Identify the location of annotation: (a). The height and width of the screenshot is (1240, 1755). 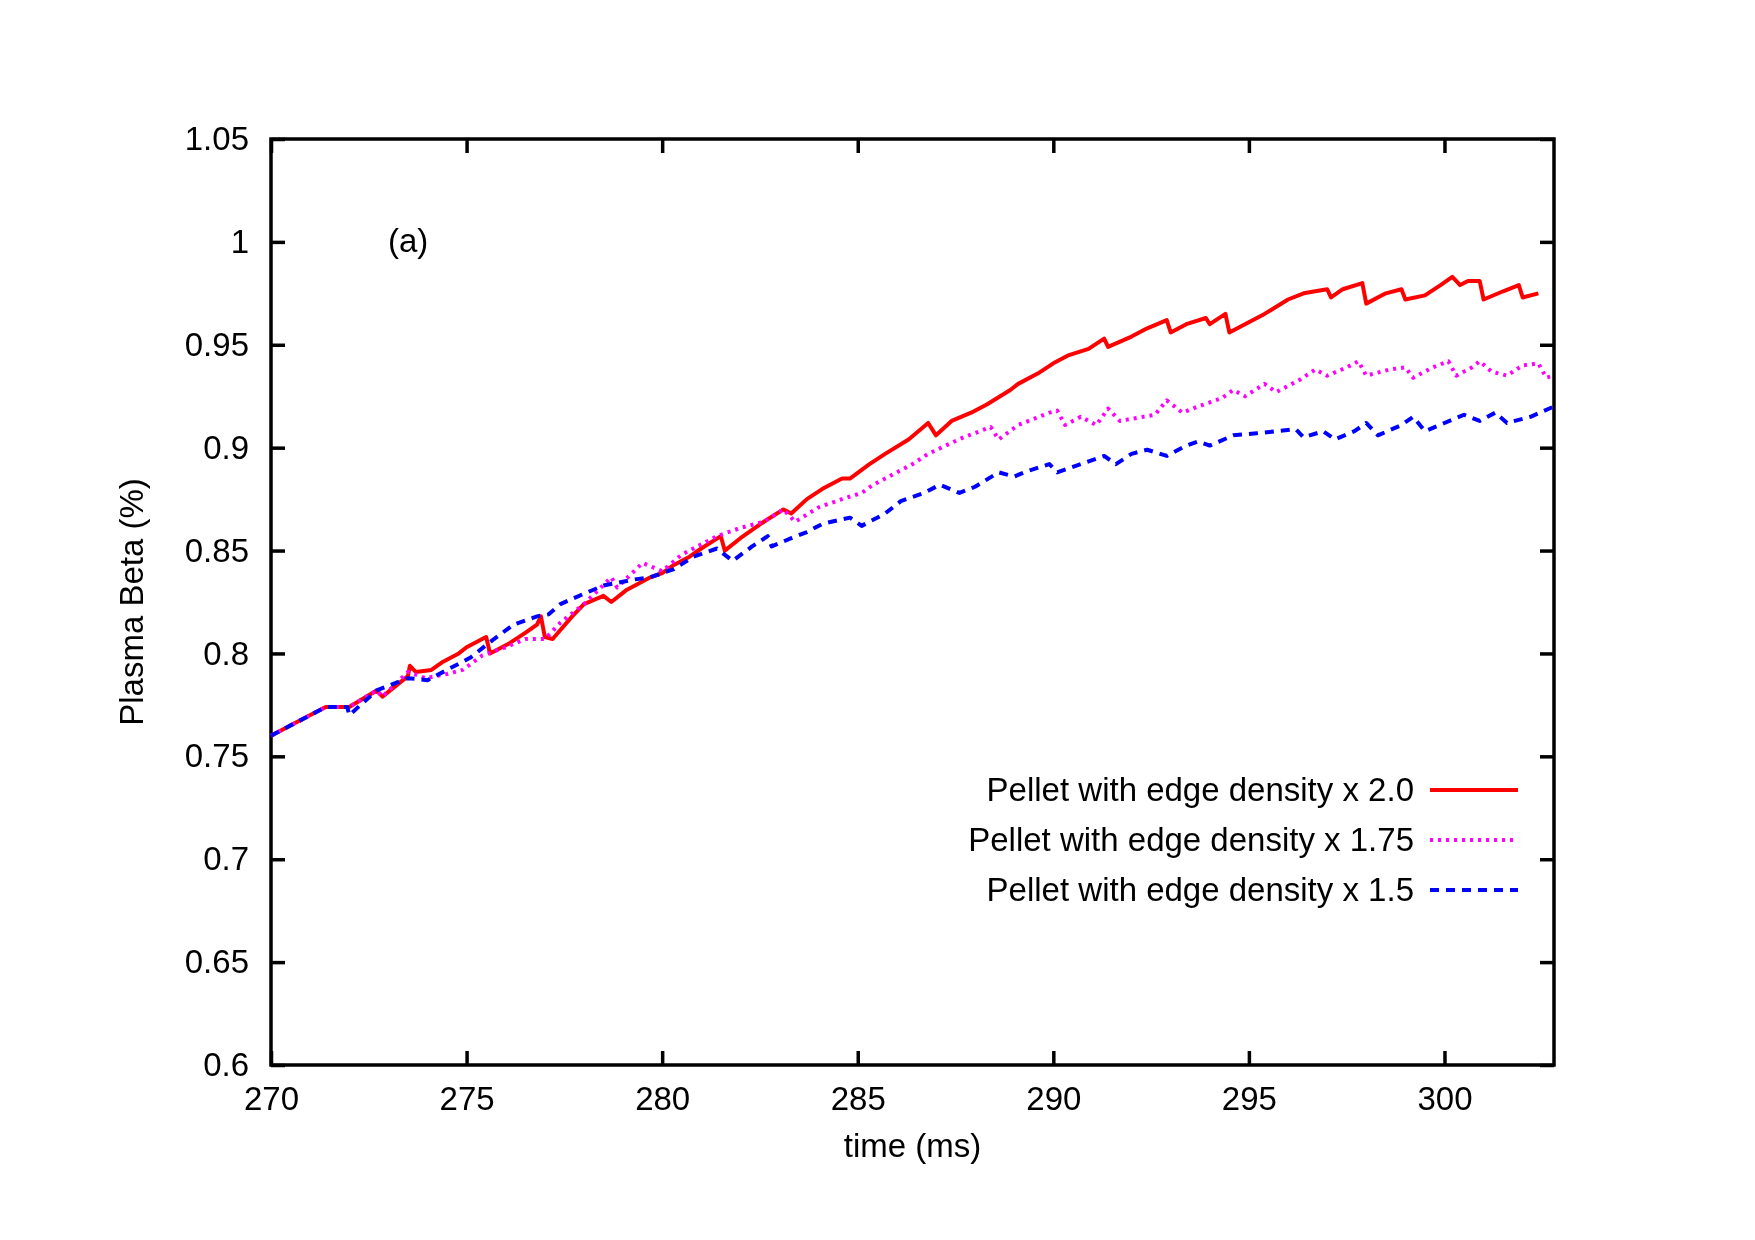
(408, 240).